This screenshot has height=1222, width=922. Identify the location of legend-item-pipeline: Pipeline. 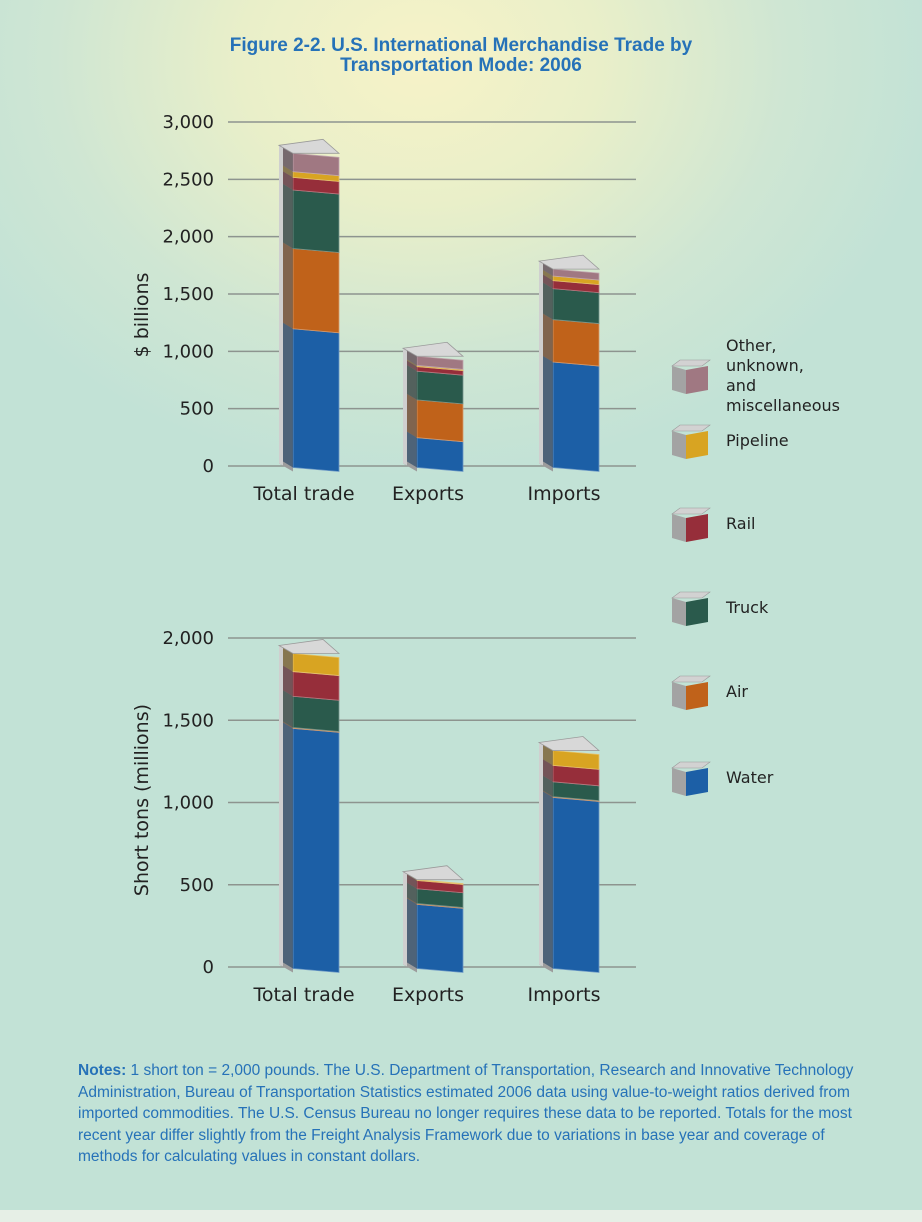
(728, 441).